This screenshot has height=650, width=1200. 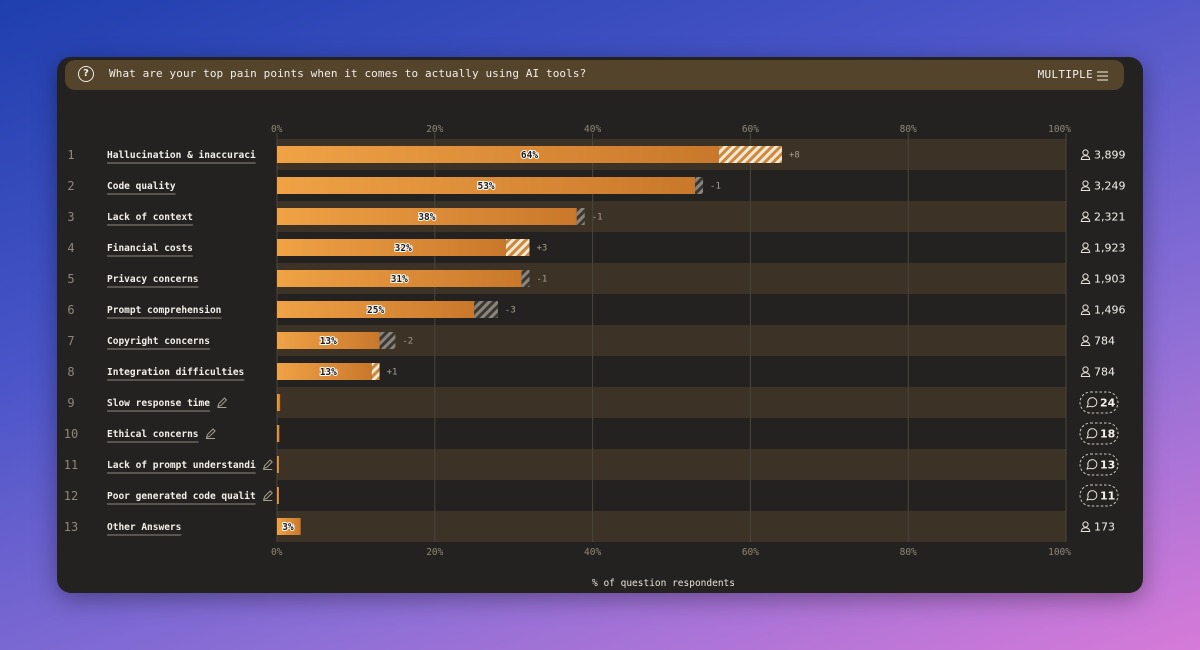 I want to click on x-tick-label-top: 80%, so click(x=908, y=129).